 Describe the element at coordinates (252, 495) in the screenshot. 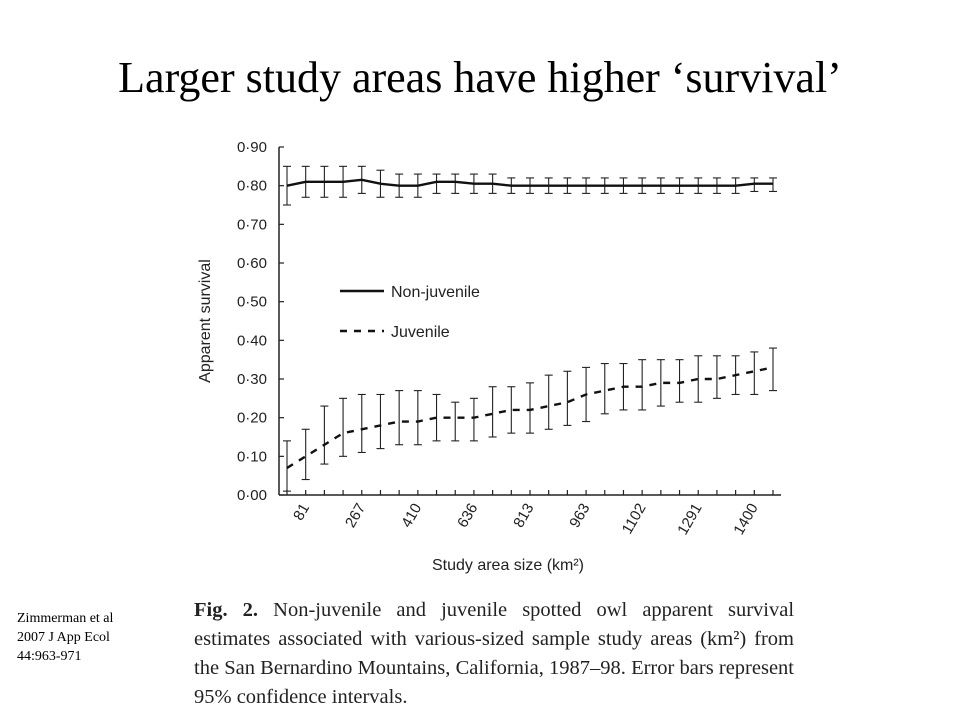

I see `y-tick-label: 0·00` at that location.